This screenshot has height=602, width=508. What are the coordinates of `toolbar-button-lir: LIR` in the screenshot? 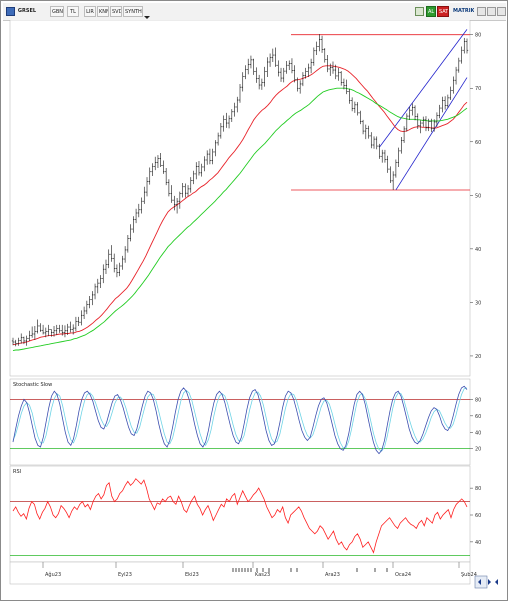 It's located at (90, 11).